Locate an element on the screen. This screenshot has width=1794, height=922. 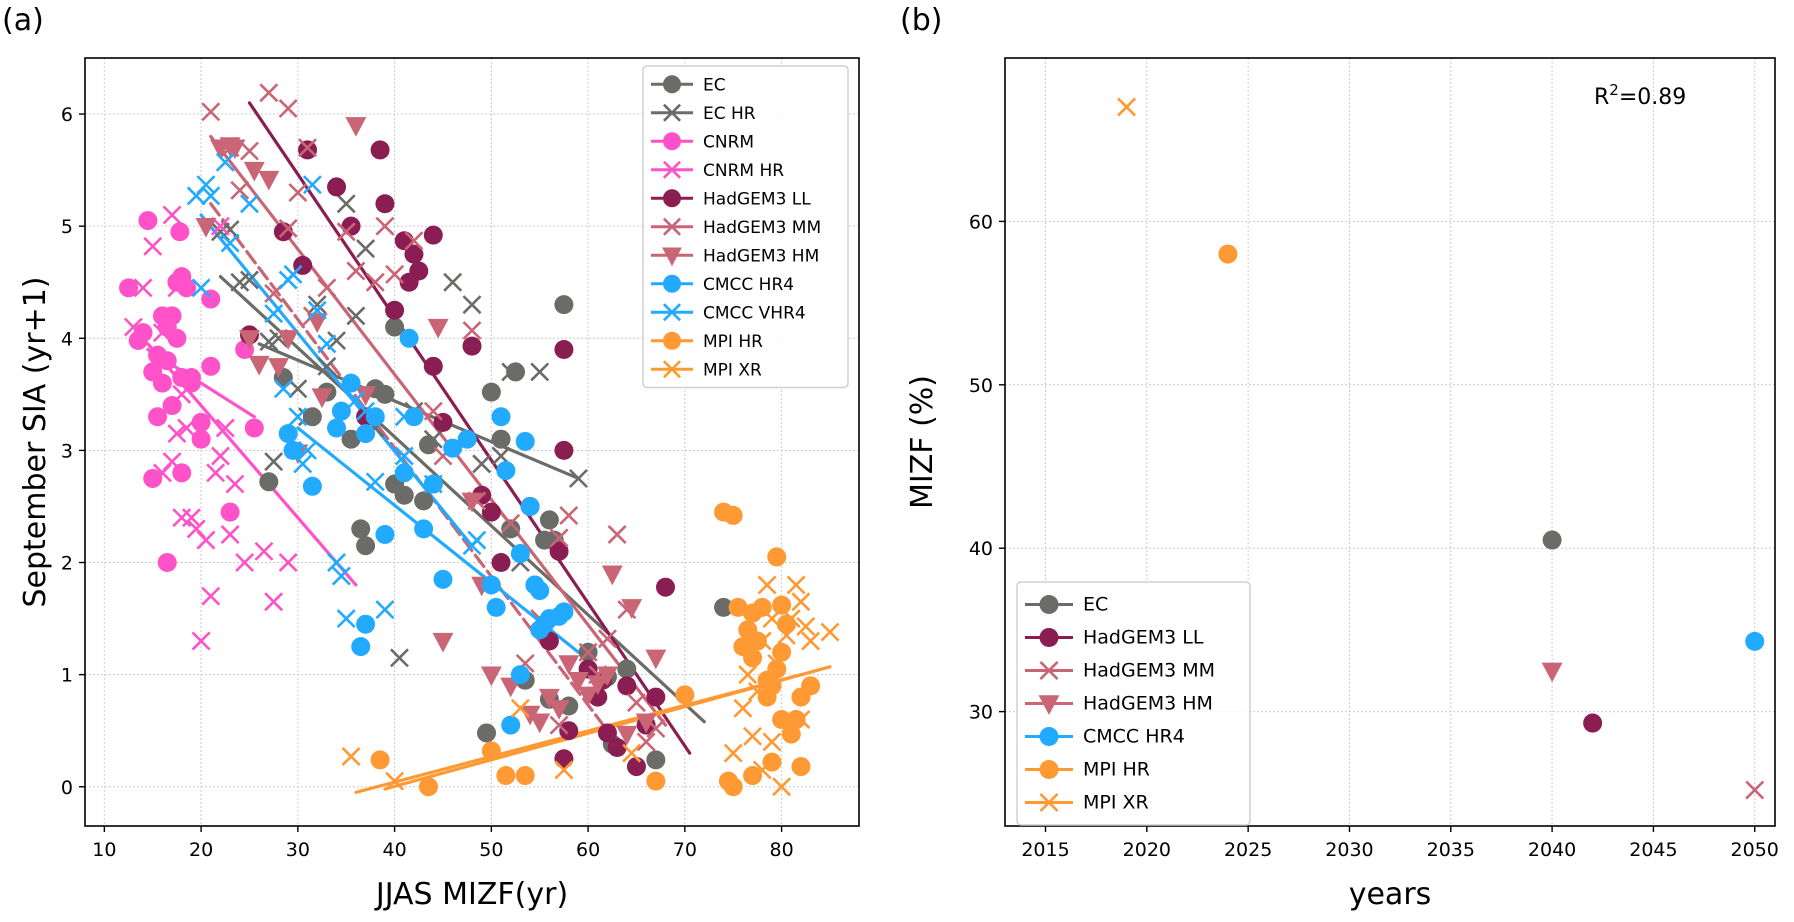
panel-a-label: (a) is located at coordinates (23, 20).